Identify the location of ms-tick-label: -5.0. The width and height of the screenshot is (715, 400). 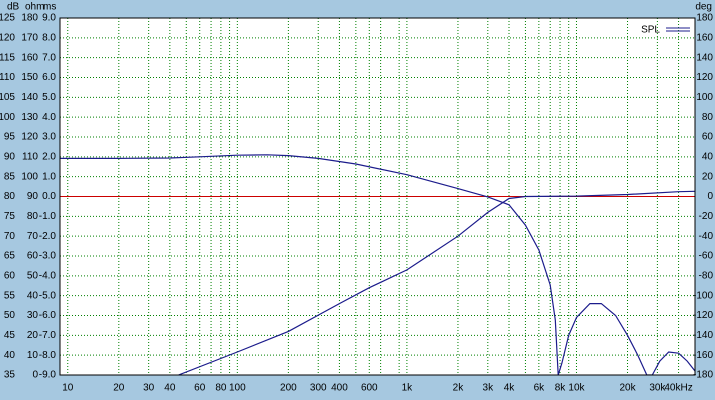
(48, 295).